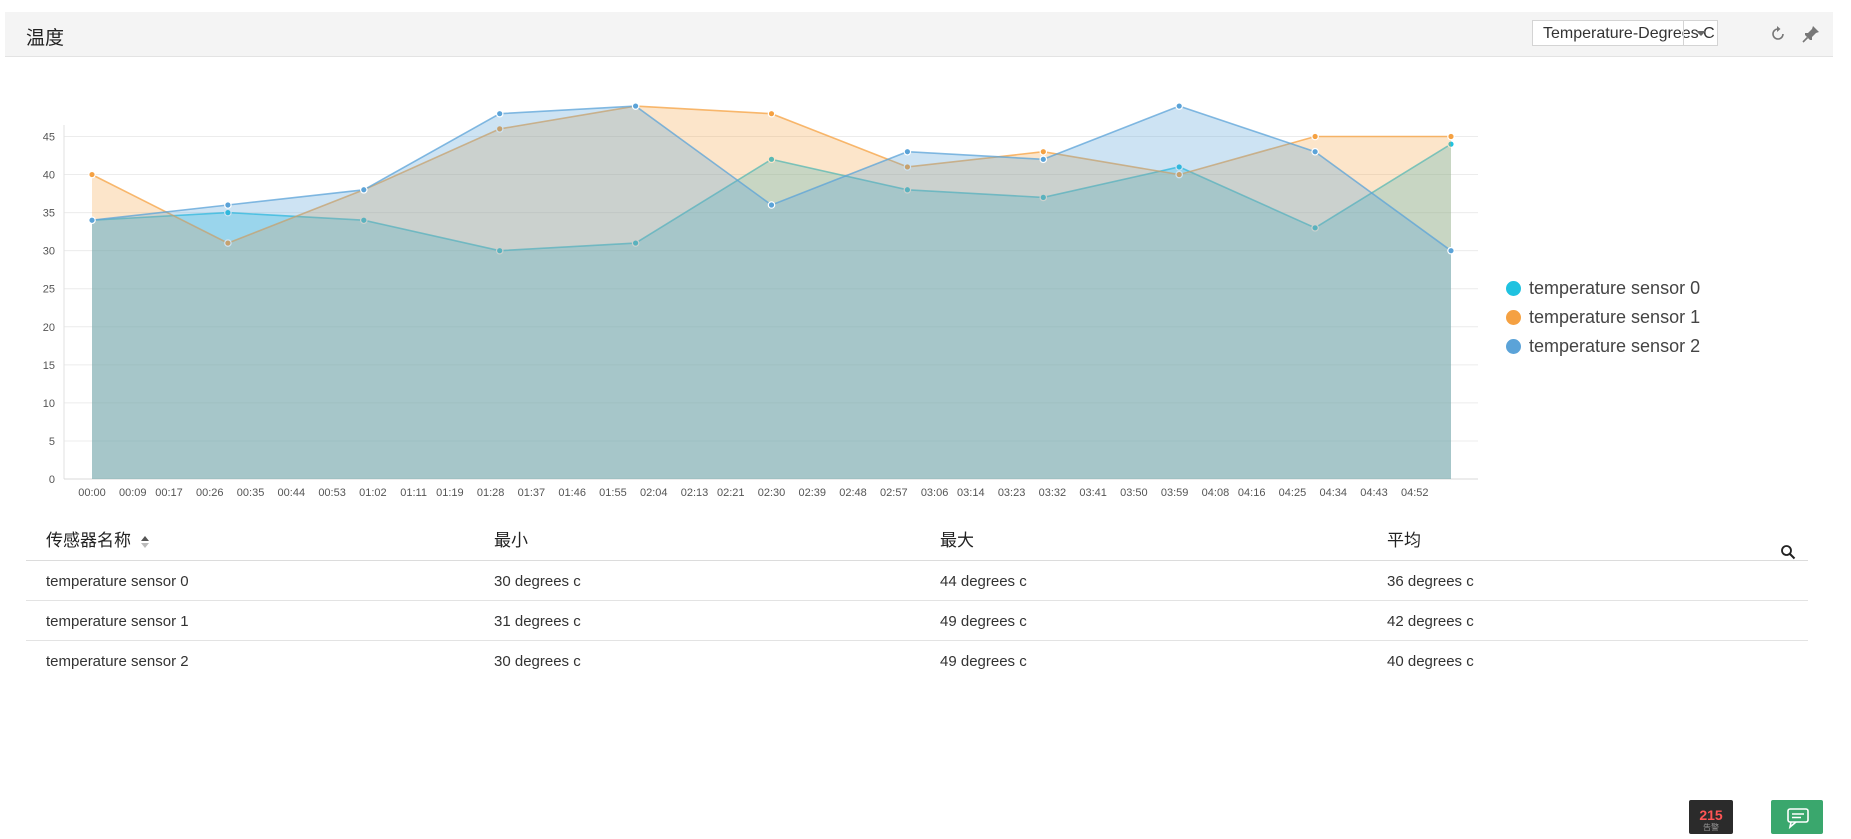 This screenshot has width=1851, height=839. Describe the element at coordinates (52, 480) in the screenshot. I see `y-tick-label: 0` at that location.